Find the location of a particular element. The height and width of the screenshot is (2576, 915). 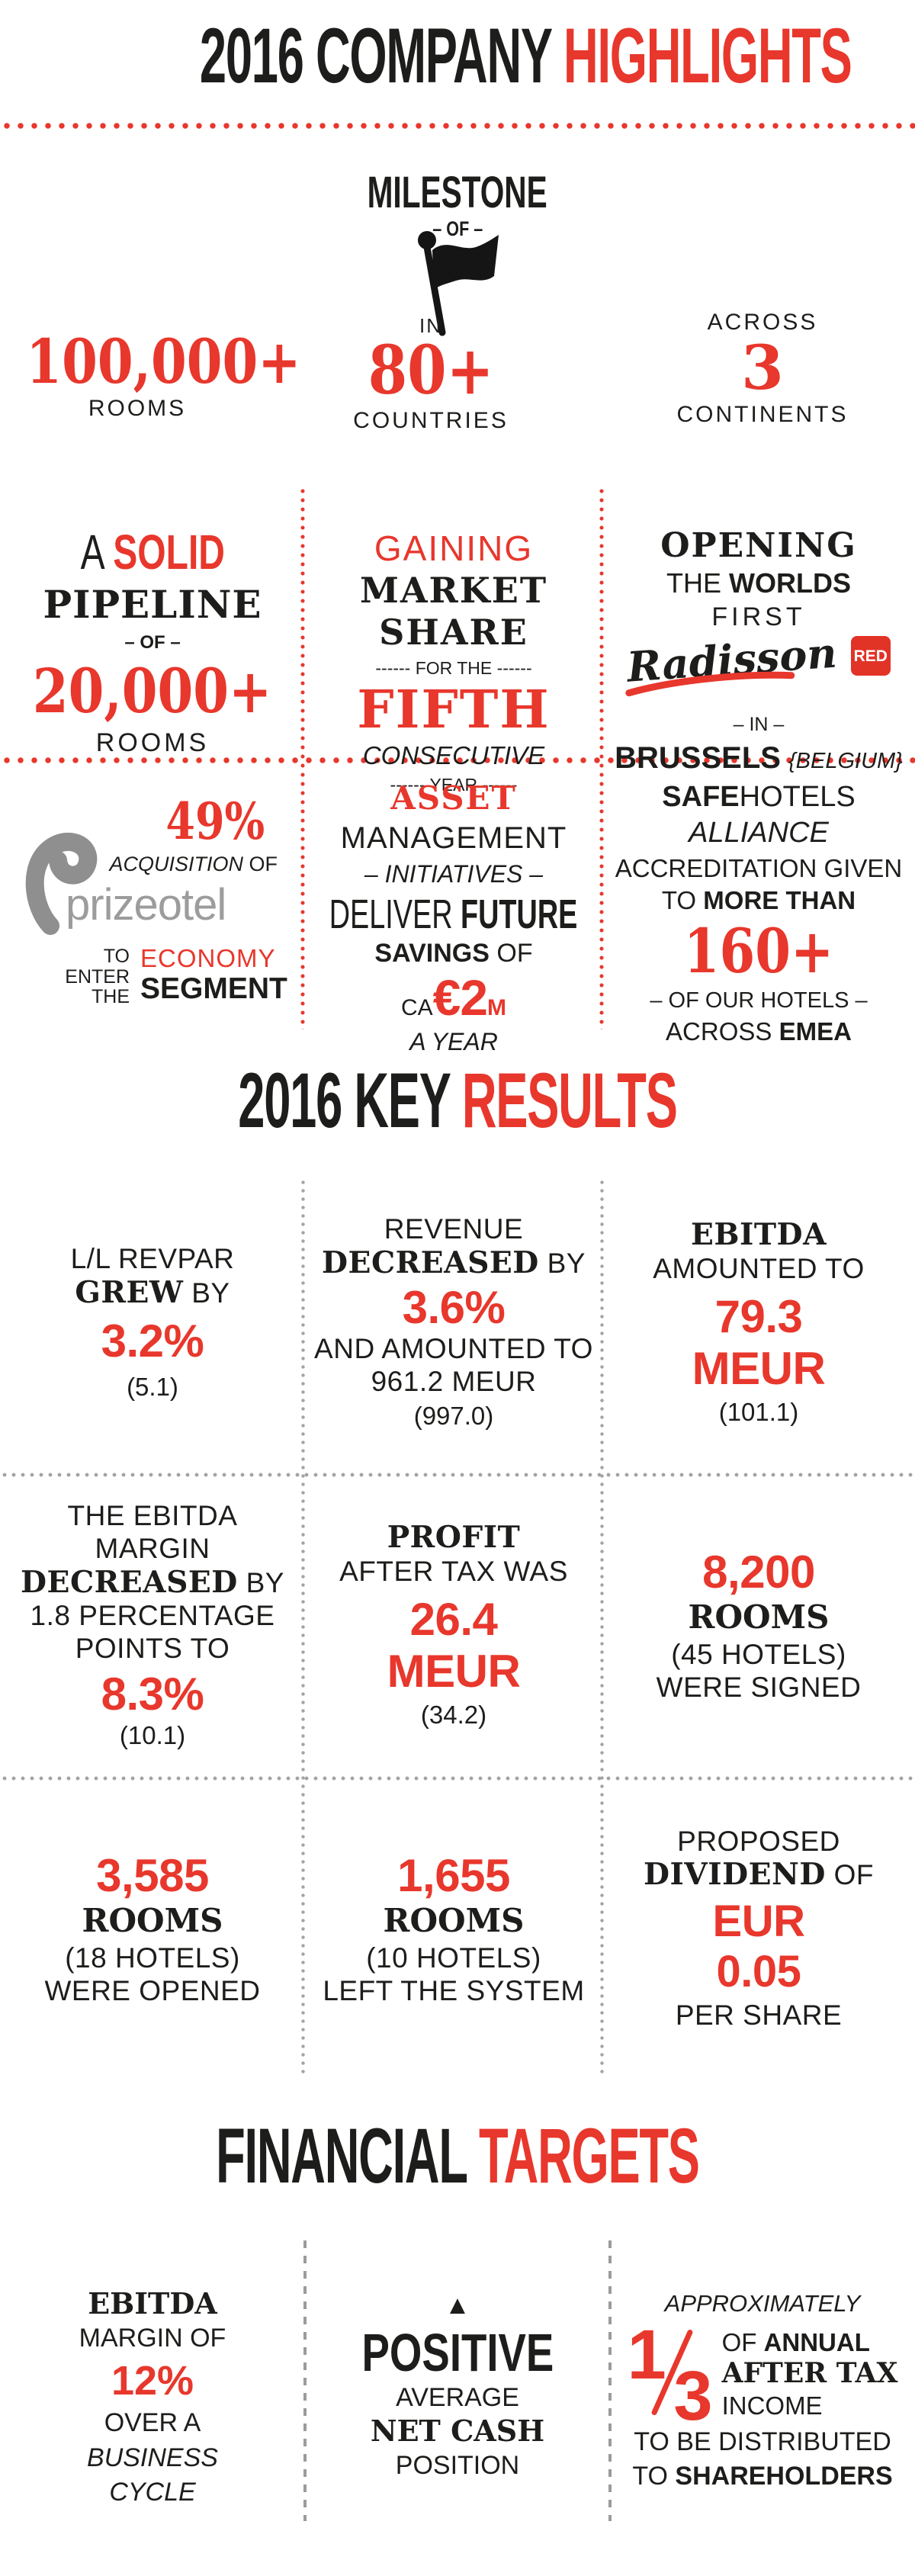

positive: POSITIVE is located at coordinates (457, 2352).